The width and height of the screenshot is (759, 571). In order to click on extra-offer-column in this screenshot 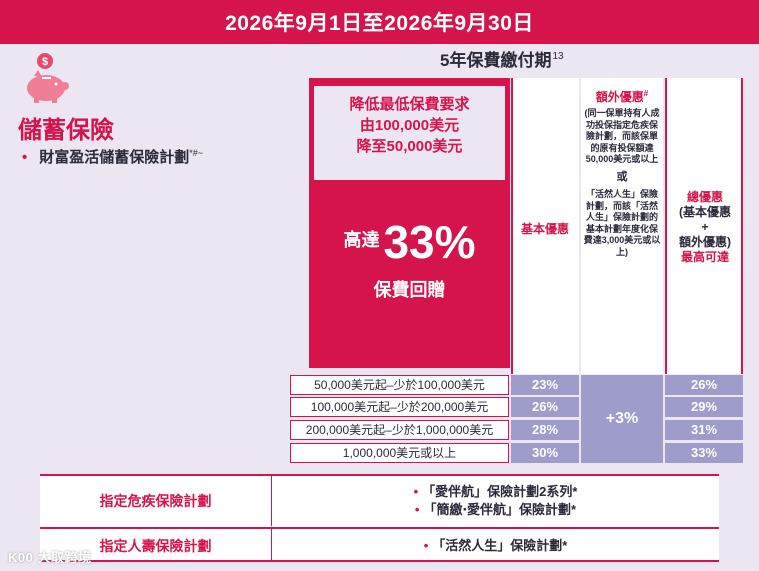, I will do `click(622, 226)`.